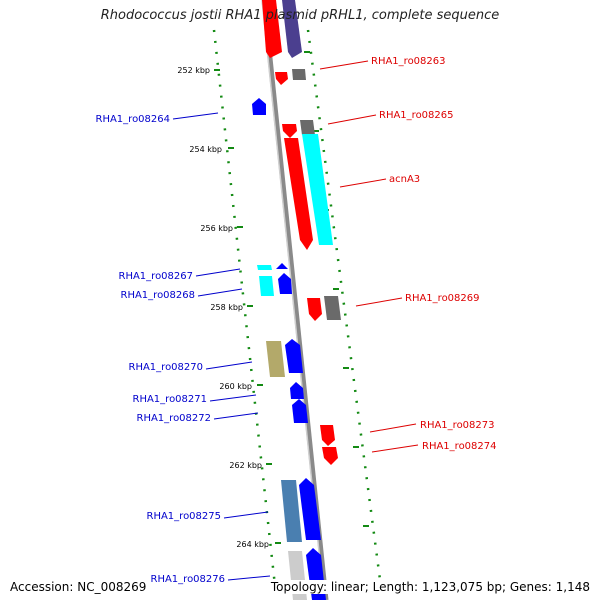 This screenshot has width=600, height=600. Describe the element at coordinates (330, 456) in the screenshot. I see `gene-ro08274` at that location.